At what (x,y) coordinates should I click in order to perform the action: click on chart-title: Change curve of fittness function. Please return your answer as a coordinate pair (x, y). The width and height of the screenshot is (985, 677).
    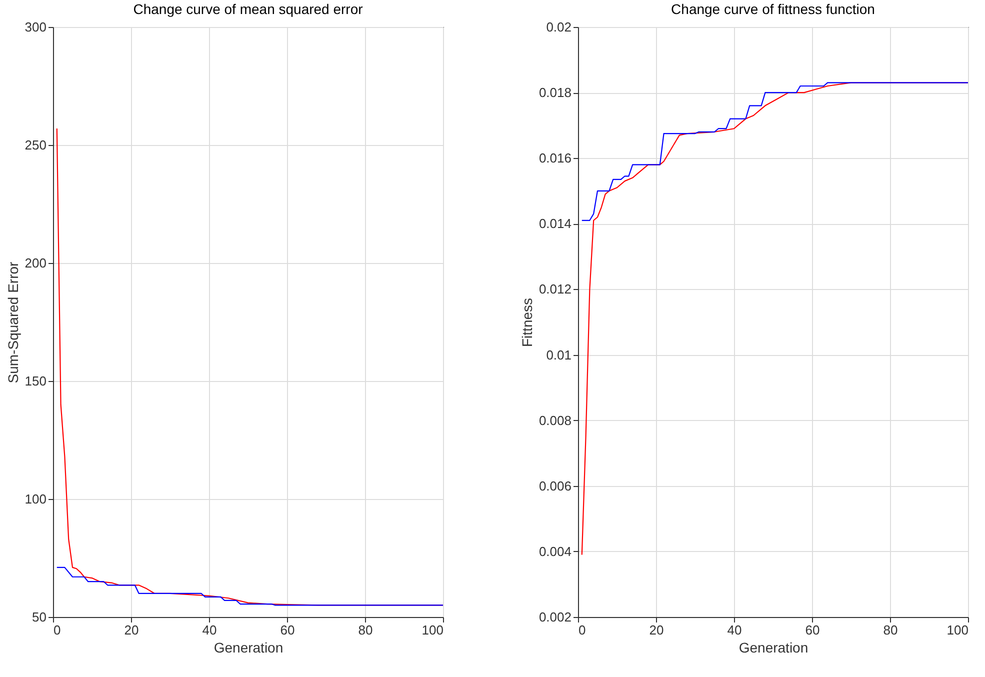
    Looking at the image, I should click on (773, 9).